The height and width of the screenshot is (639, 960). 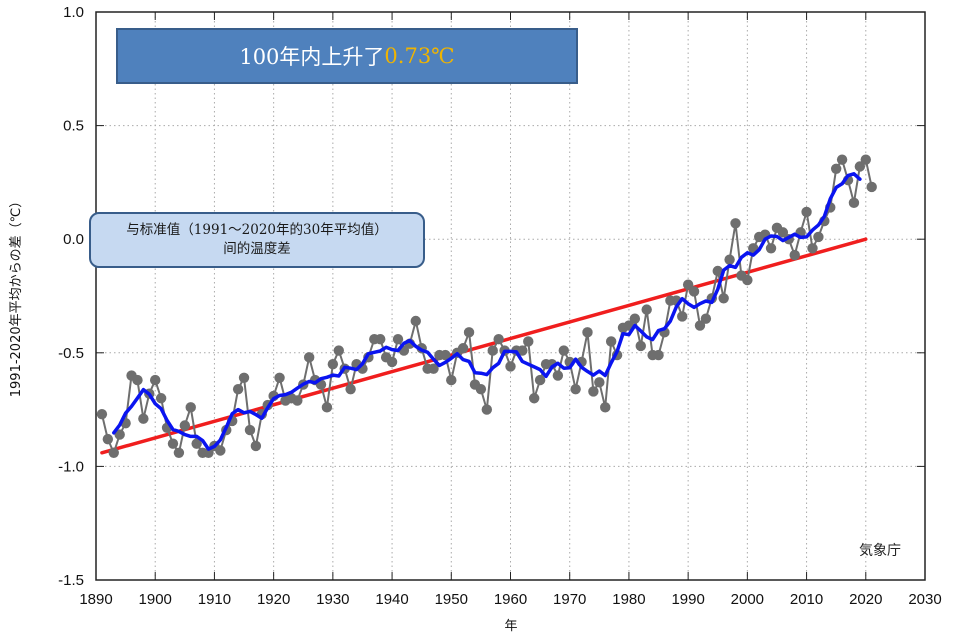 What do you see at coordinates (628, 599) in the screenshot?
I see `x-tick-label: 1980` at bounding box center [628, 599].